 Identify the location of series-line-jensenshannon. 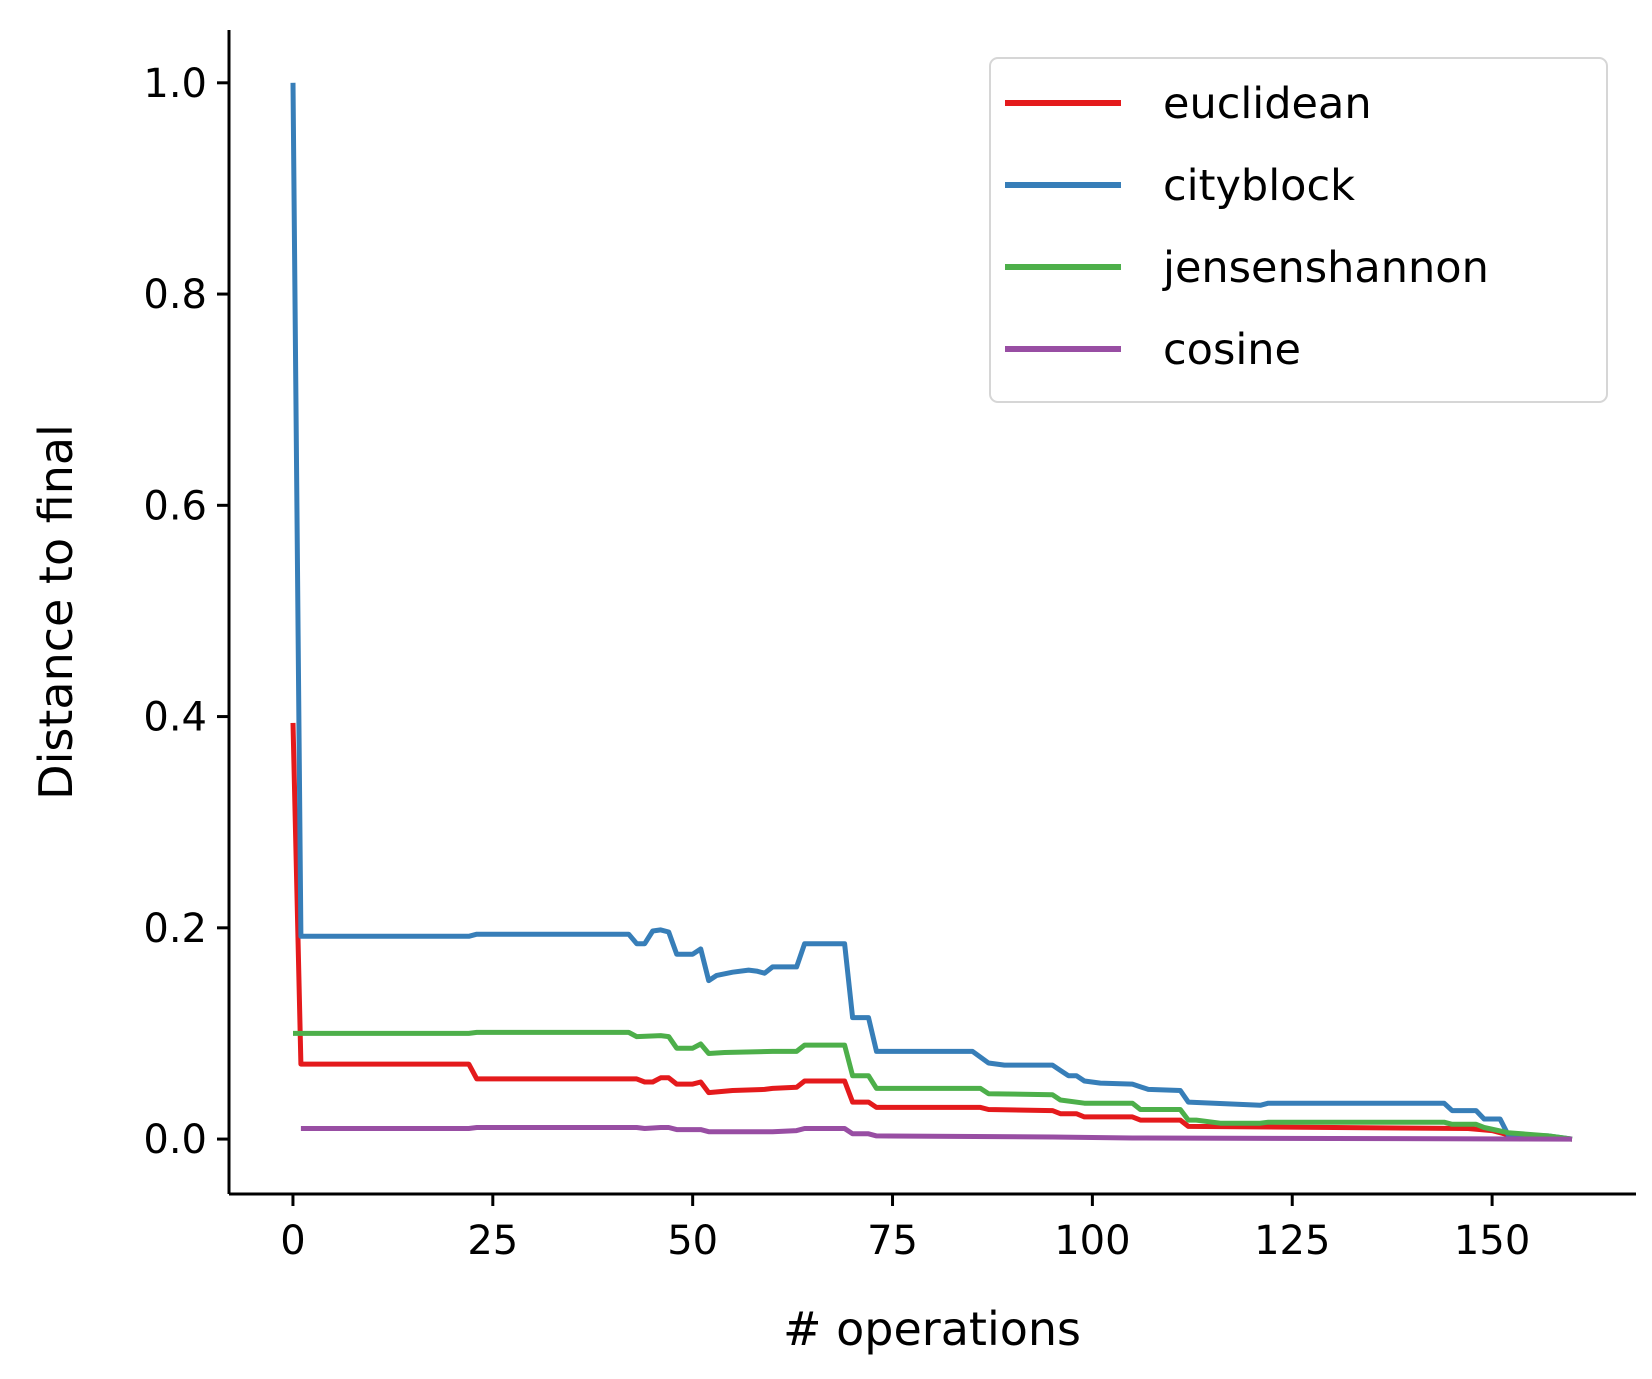
(933, 1085).